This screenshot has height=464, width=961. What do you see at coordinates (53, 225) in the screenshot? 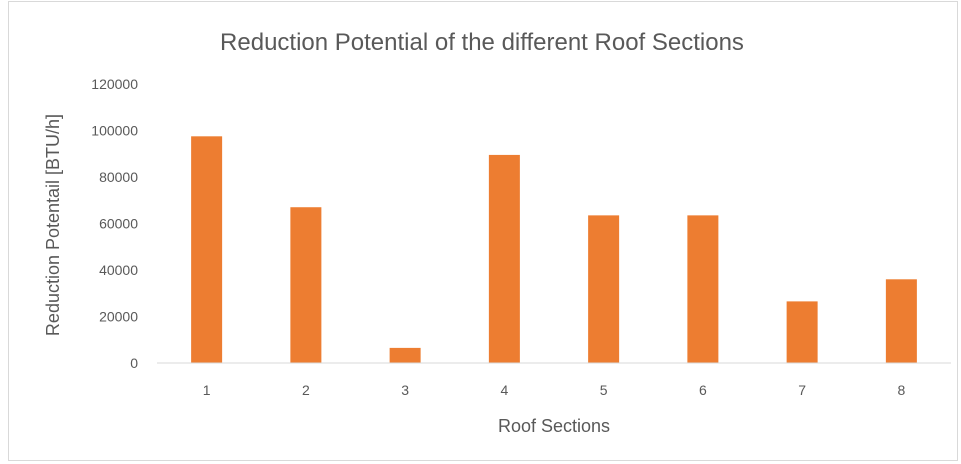
I see `y-axis-title: Reduction Potentail [BTU/h]` at bounding box center [53, 225].